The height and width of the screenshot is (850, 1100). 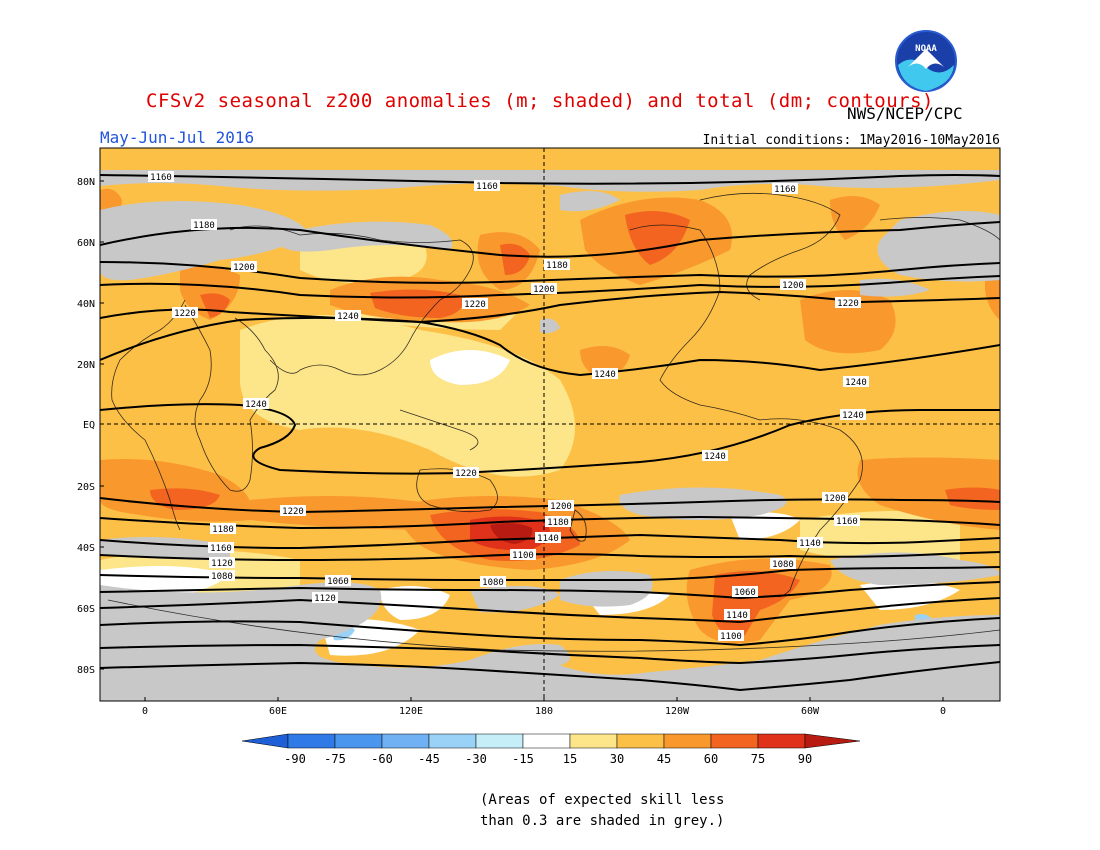 What do you see at coordinates (476, 759) in the screenshot?
I see `colorbar-tick-label: -30` at bounding box center [476, 759].